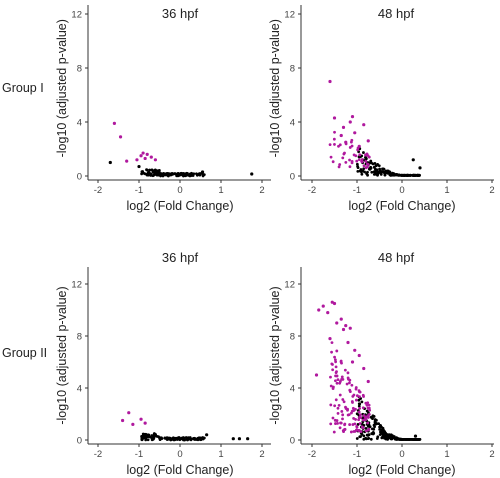  What do you see at coordinates (25, 353) in the screenshot?
I see `row-label-group-2: Group II` at bounding box center [25, 353].